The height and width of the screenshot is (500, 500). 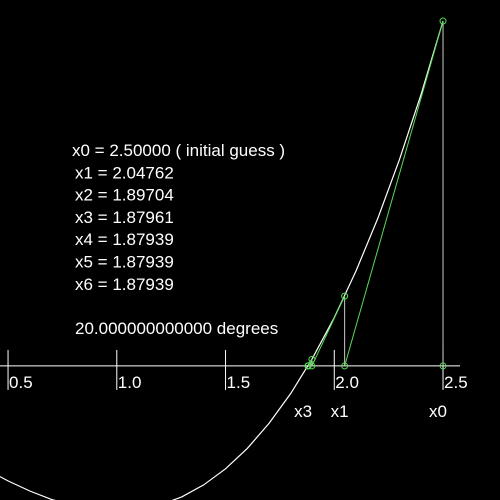 I want to click on iteration-text: x6 = 1.87939, so click(x=124, y=284).